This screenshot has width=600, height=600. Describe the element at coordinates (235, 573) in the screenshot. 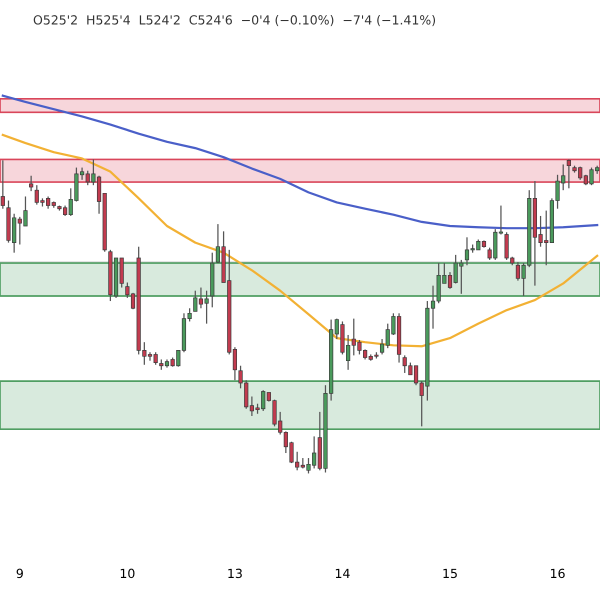

I see `x-tick-label: 13` at that location.